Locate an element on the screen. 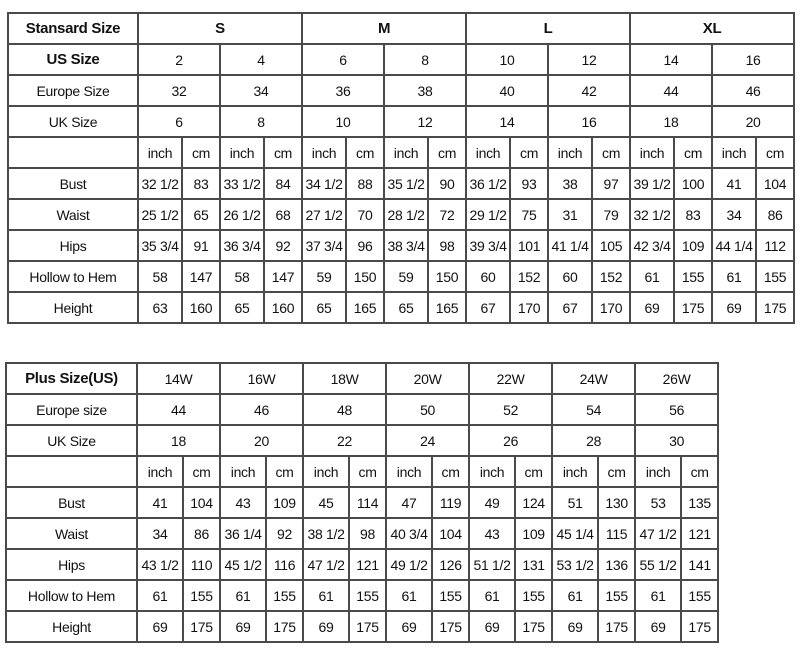 The height and width of the screenshot is (665, 800). measurement-value: 39 1/2 is located at coordinates (652, 183).